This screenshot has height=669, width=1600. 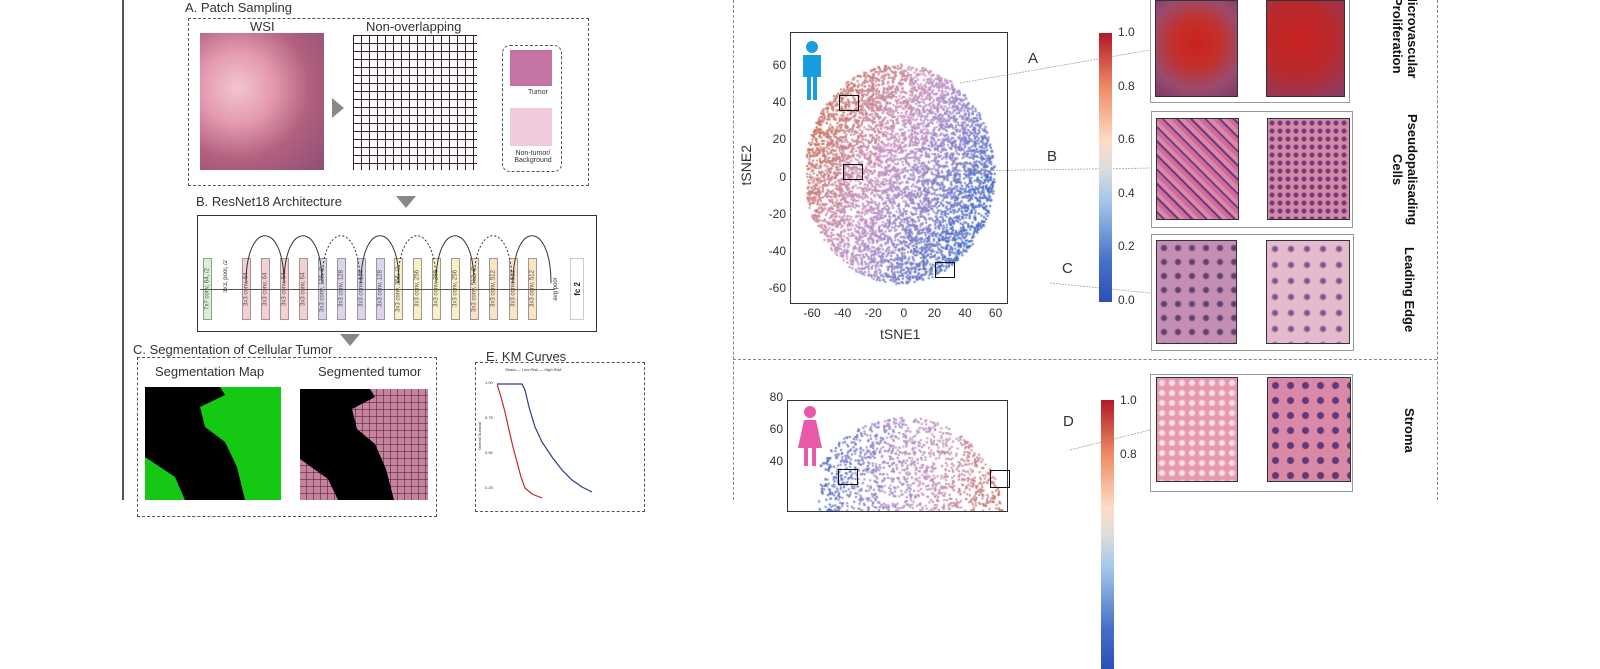 I want to click on region-label-c: C, so click(x=1067, y=268).